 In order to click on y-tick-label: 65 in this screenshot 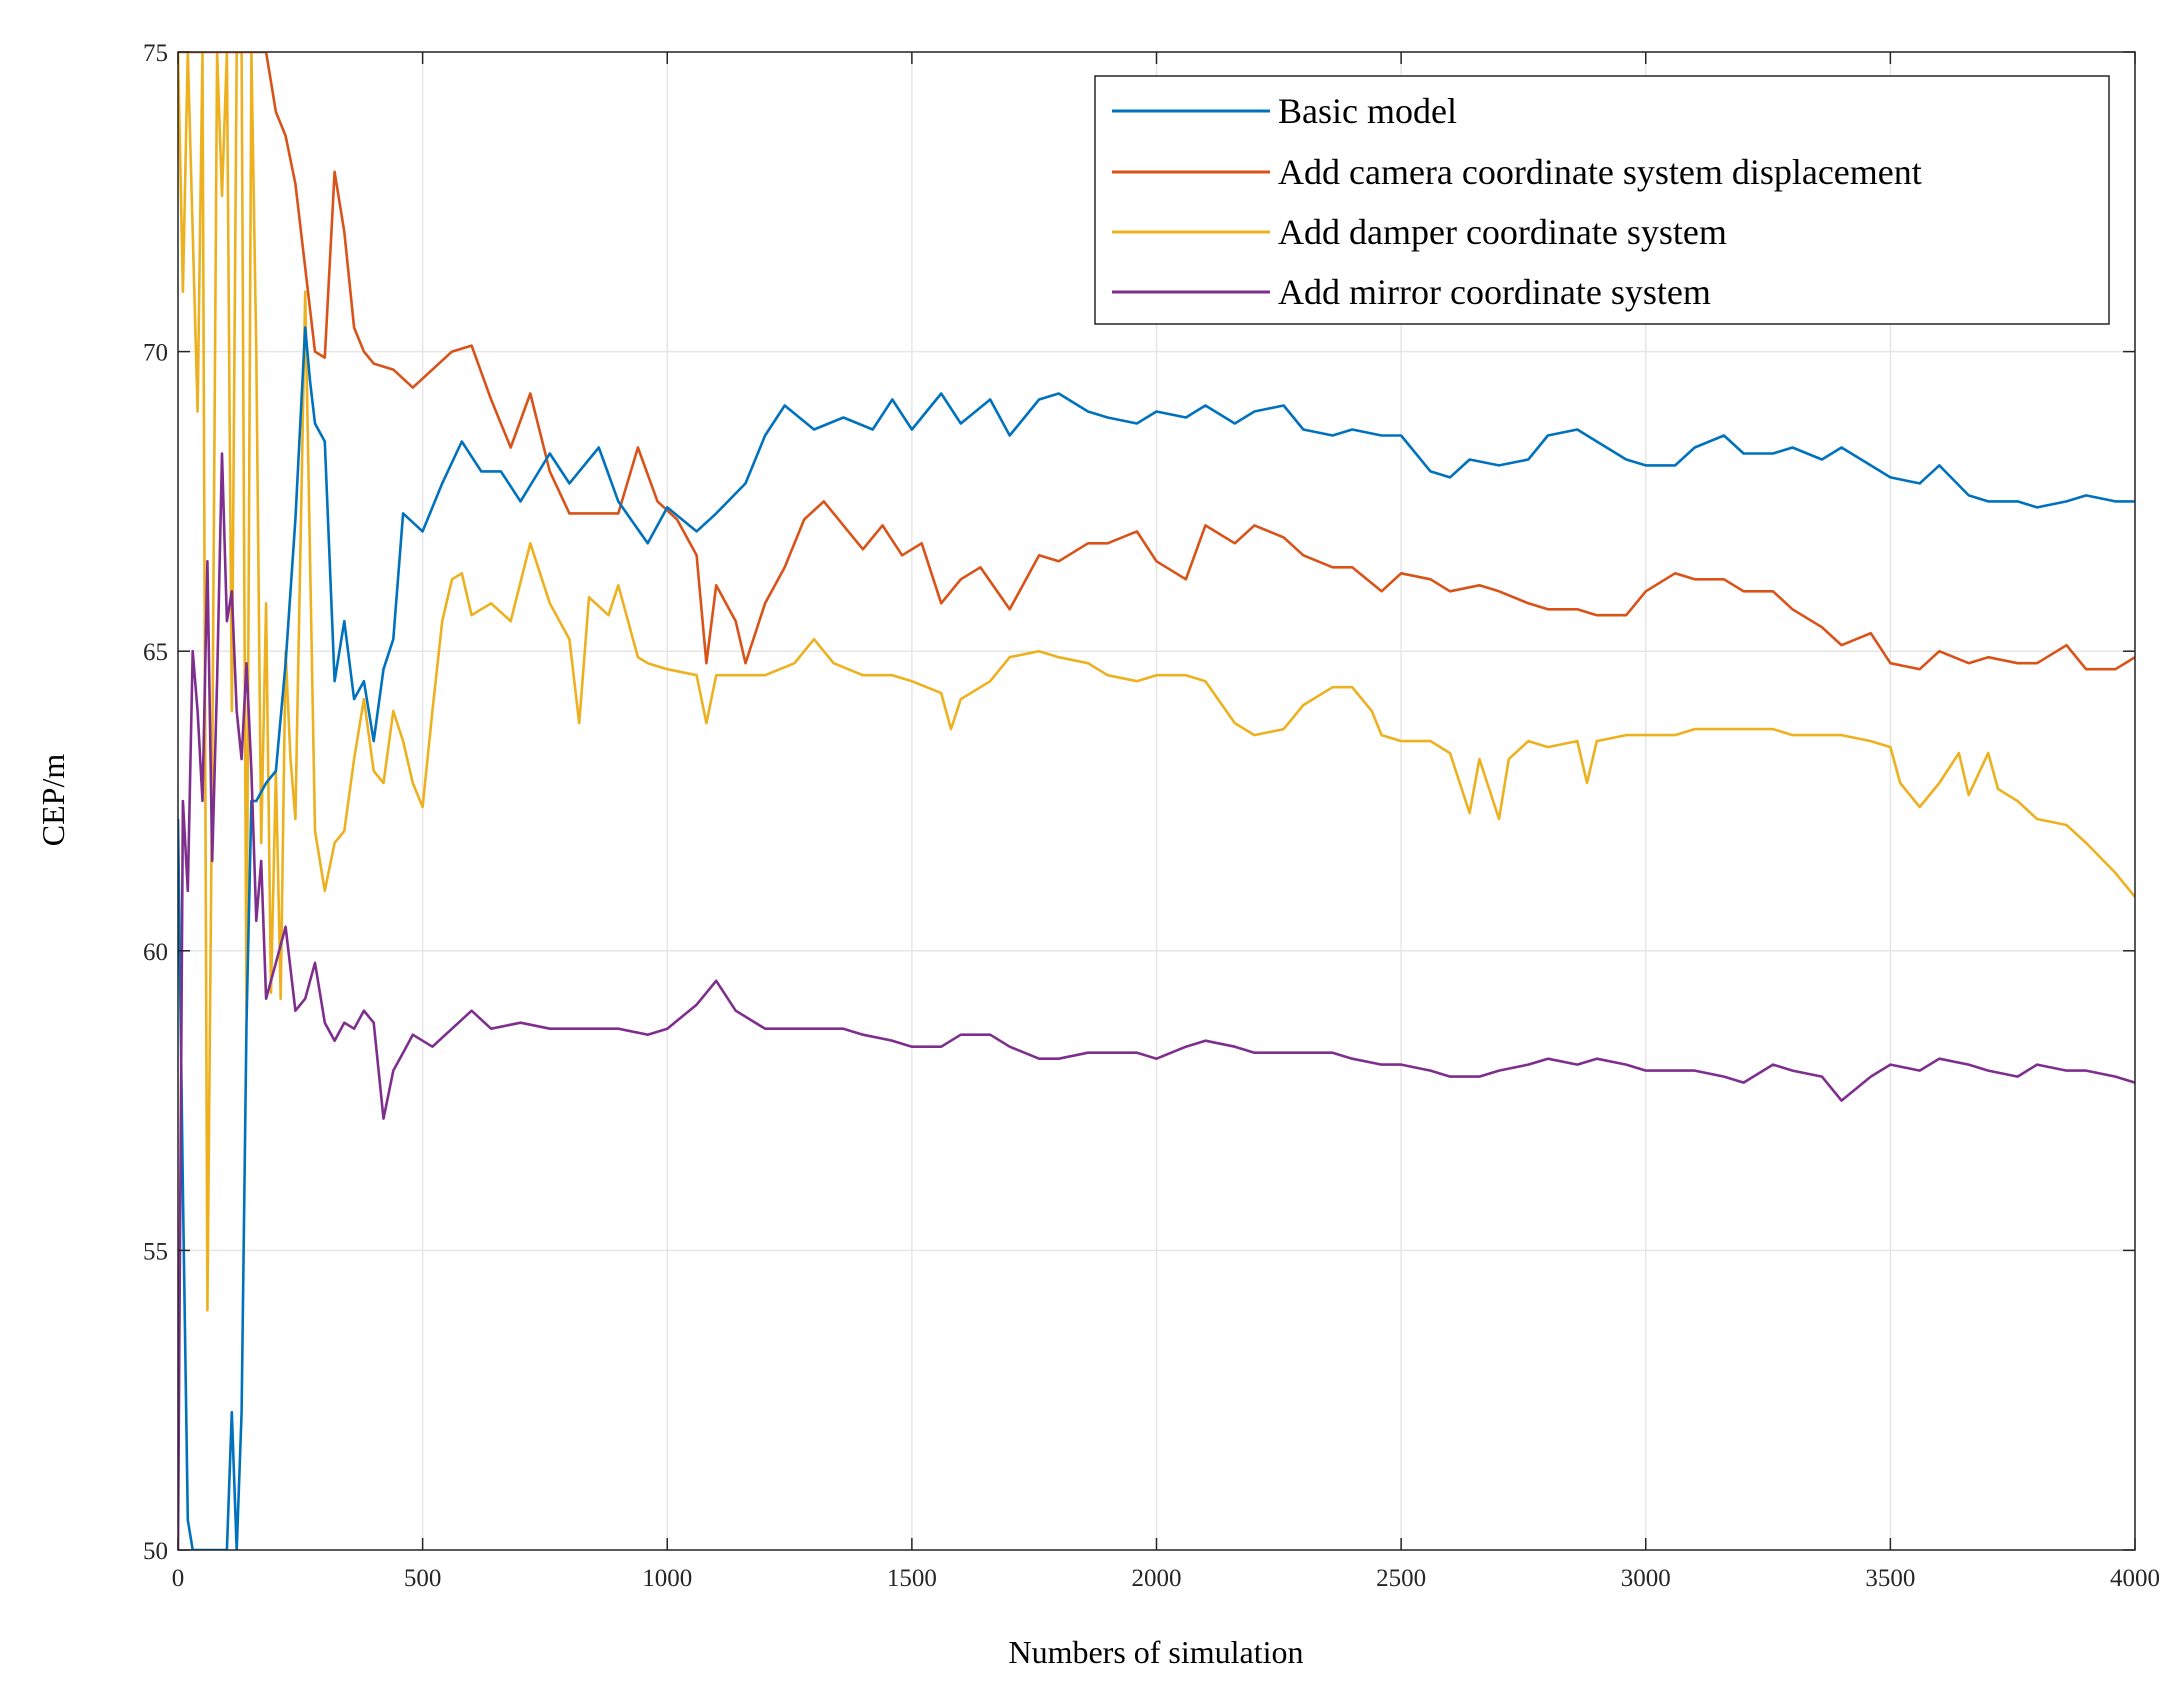, I will do `click(155, 652)`.